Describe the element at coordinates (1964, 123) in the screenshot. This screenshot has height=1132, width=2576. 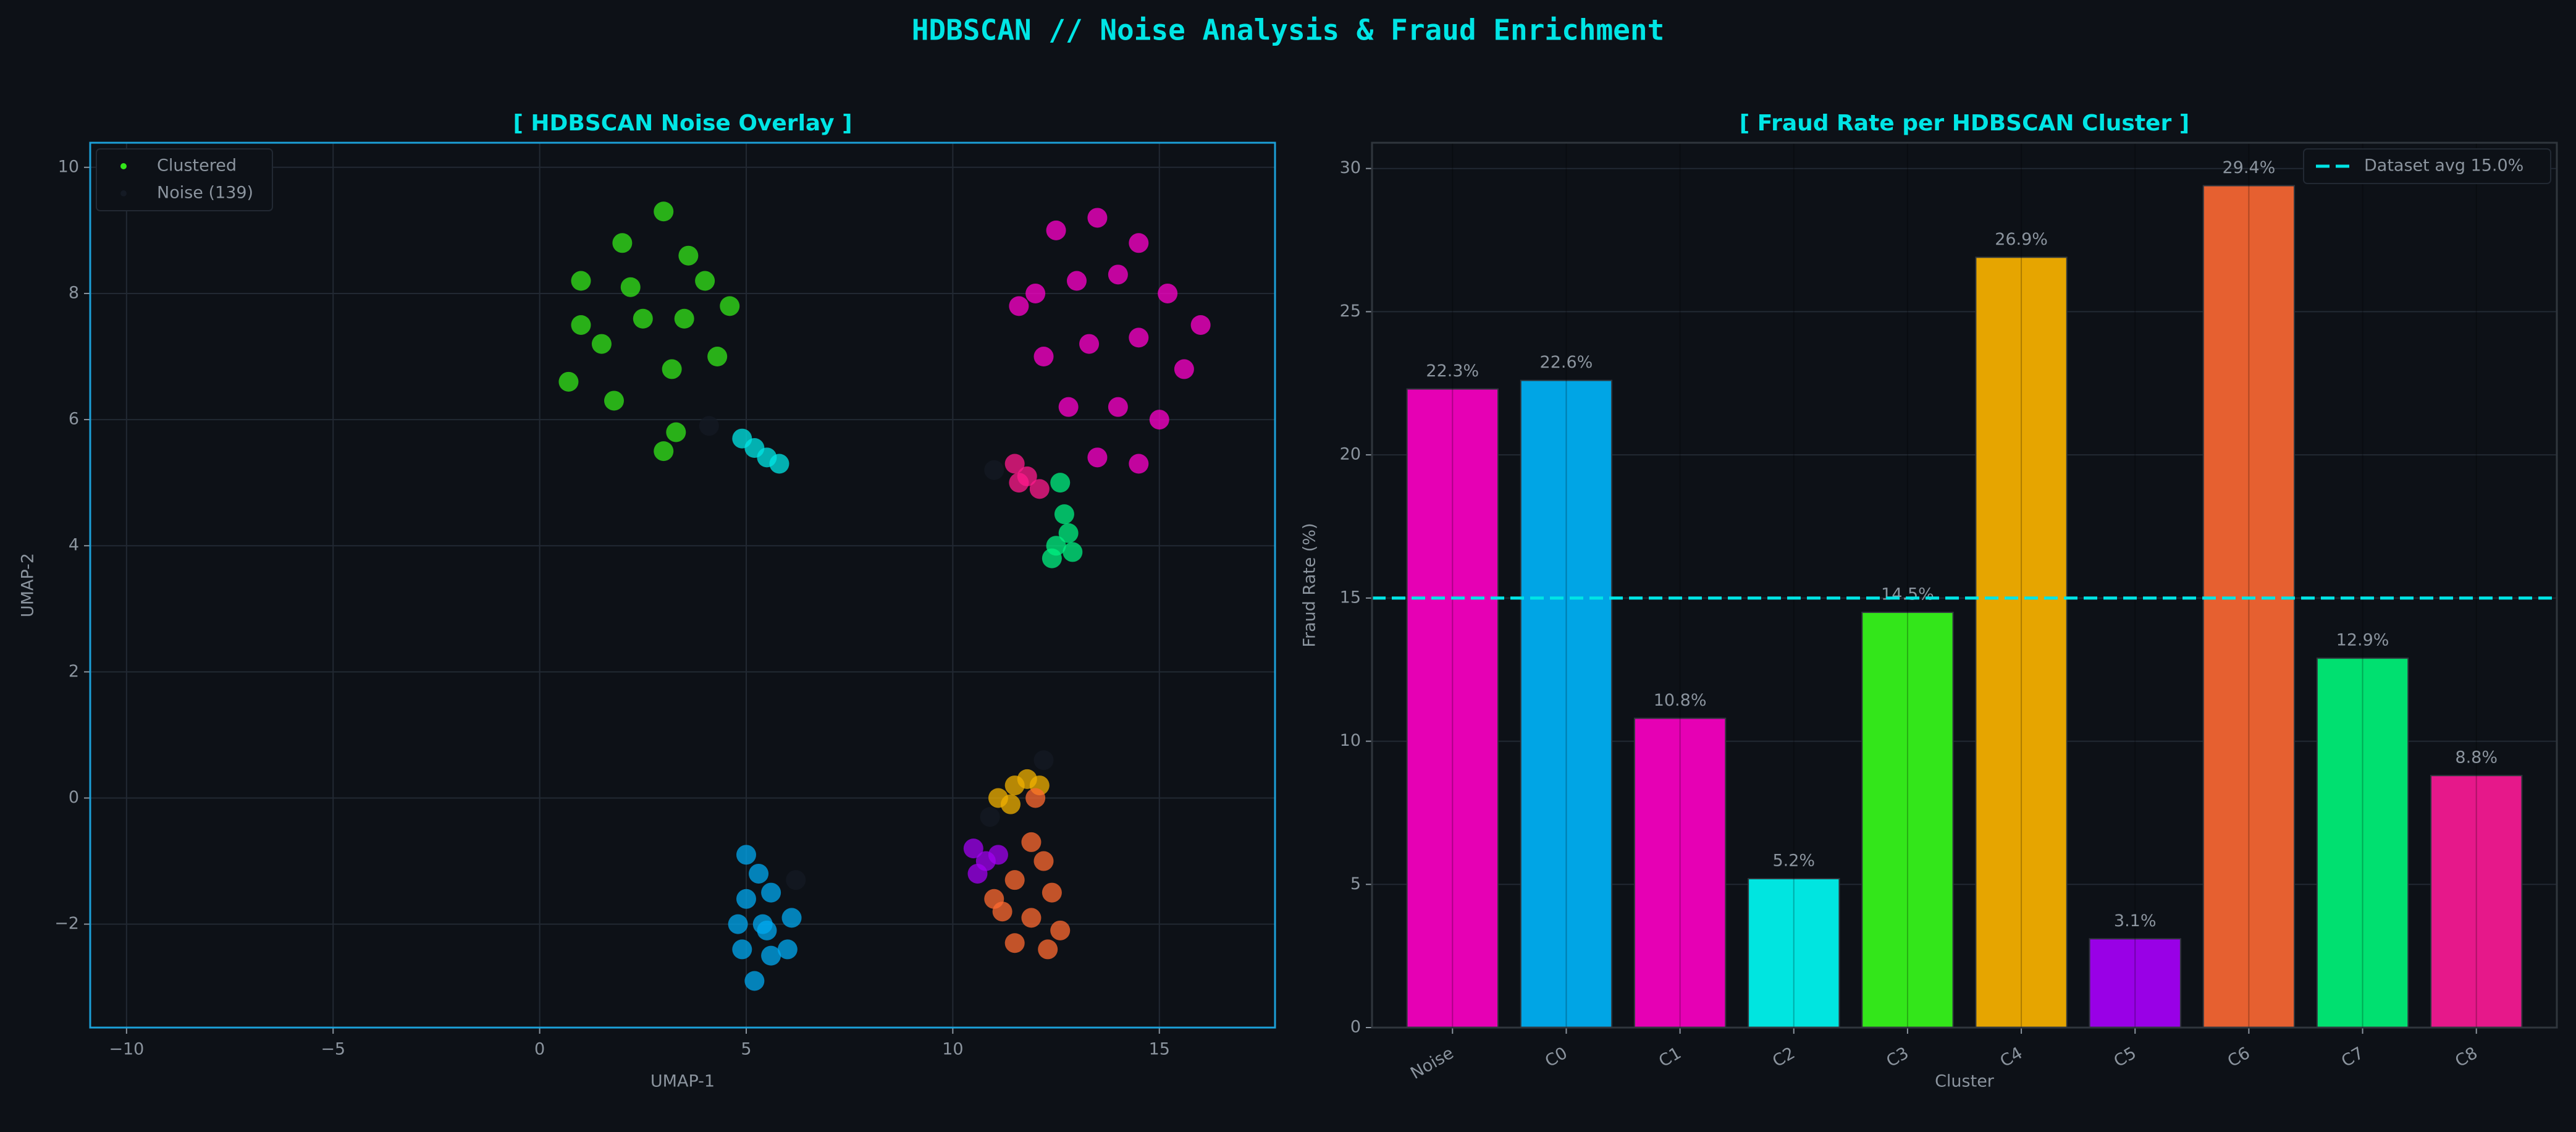
I see `plot-title: [ Fraud Rate per HDBSCAN Cluster ]` at that location.